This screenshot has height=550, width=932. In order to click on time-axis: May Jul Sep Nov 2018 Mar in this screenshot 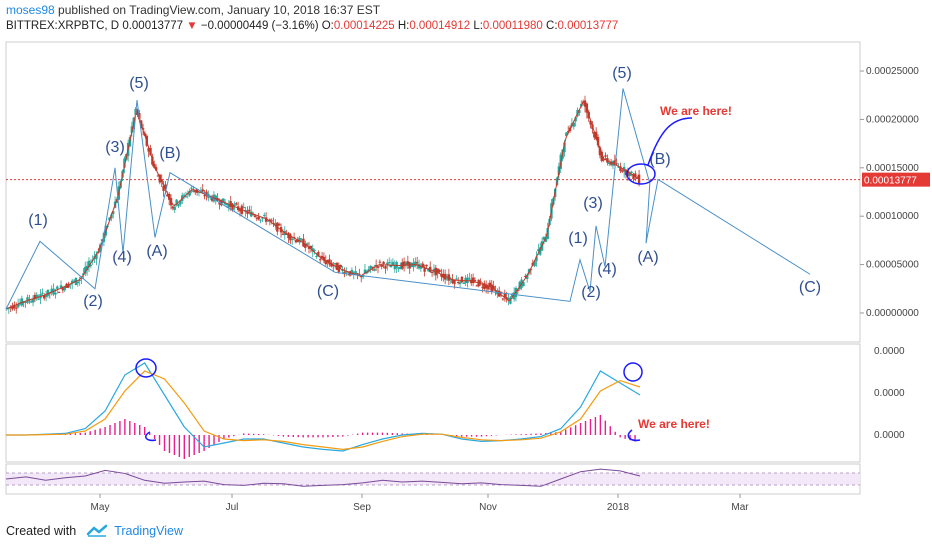, I will do `click(420, 503)`.